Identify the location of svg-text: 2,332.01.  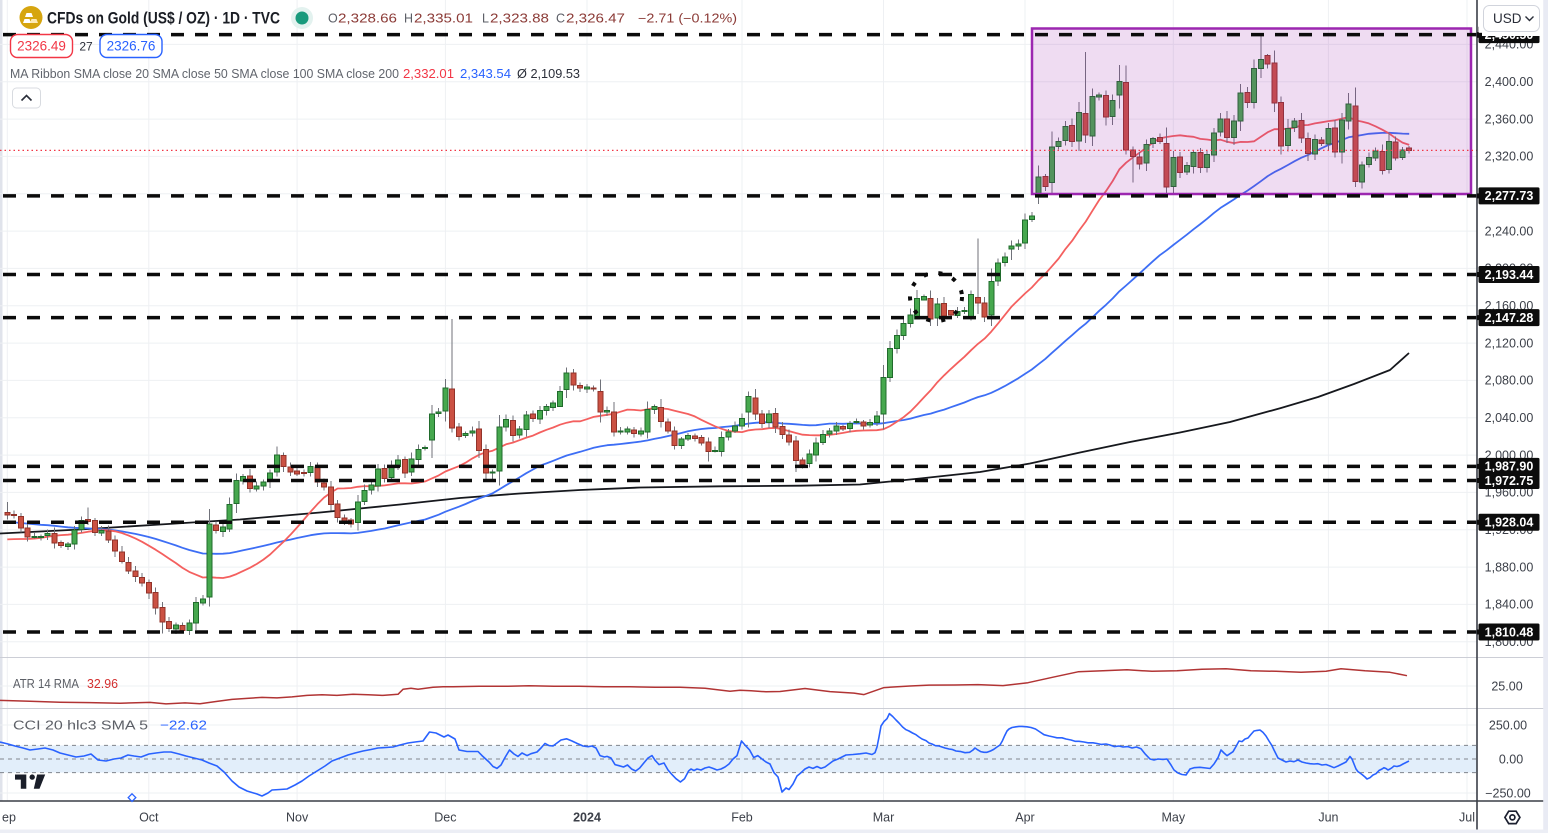
(428, 73).